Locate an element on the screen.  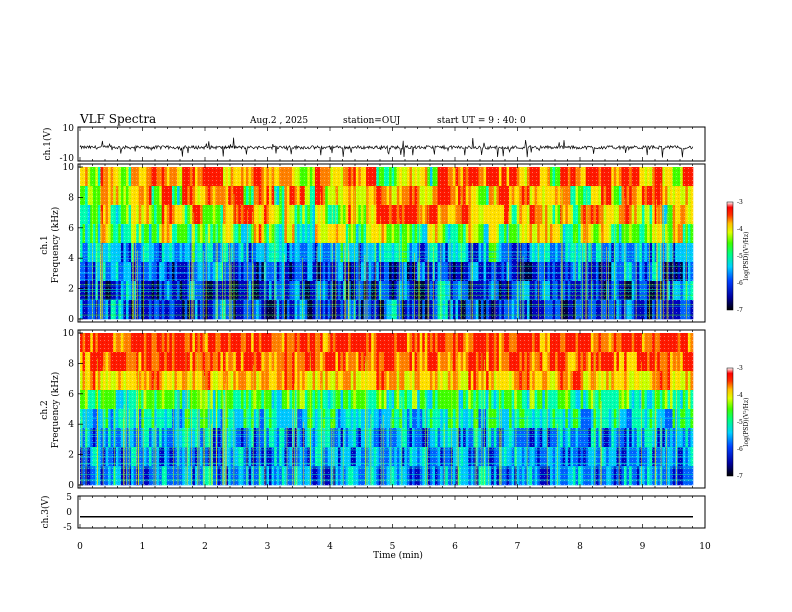
time-tick-label: 5 is located at coordinates (393, 547).